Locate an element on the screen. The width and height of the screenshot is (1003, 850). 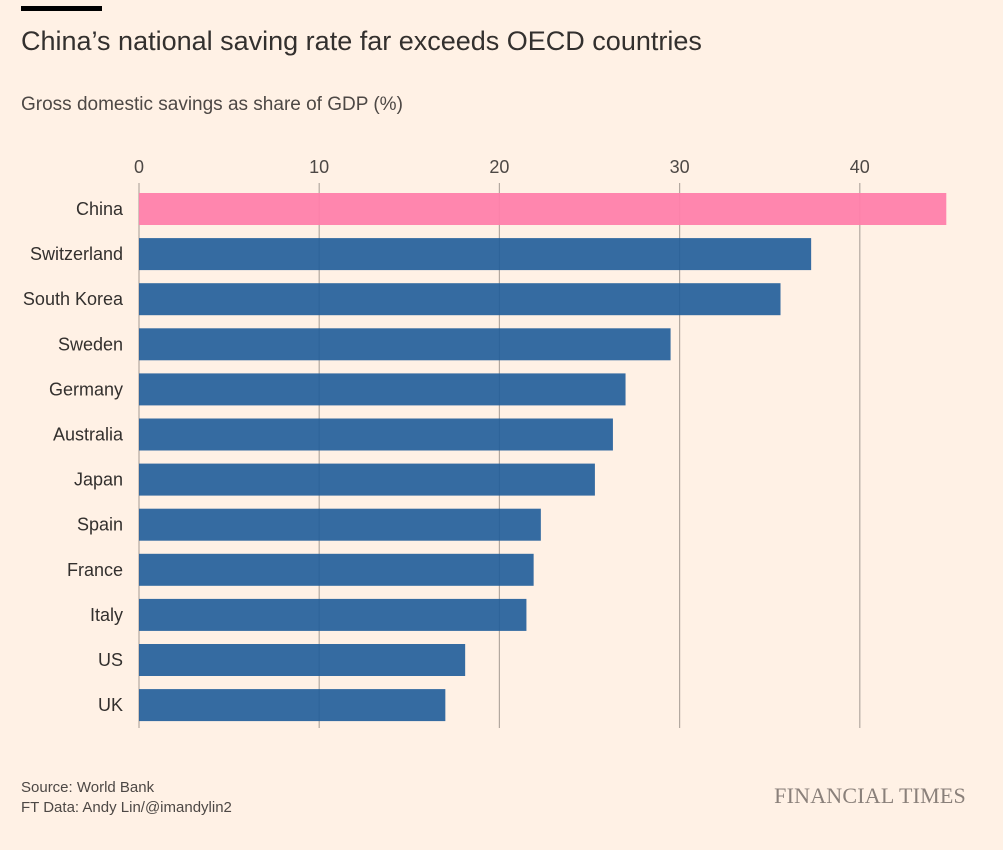
header-accent-bar is located at coordinates (61, 8).